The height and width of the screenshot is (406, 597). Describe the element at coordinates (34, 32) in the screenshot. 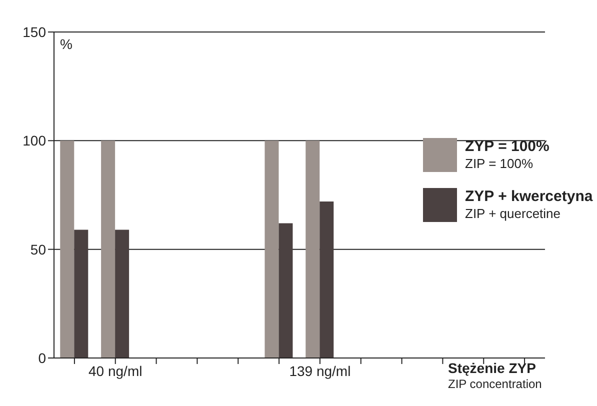

I see `y-tick-label: 150` at that location.